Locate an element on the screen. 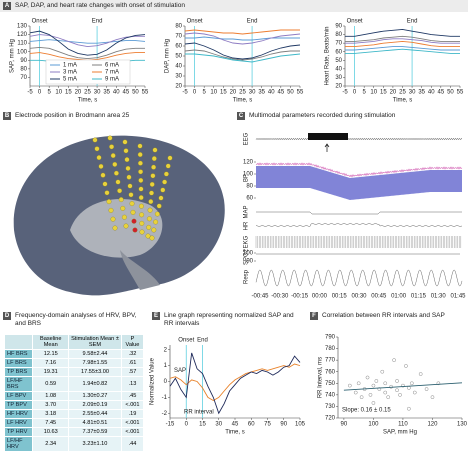  x-tick-label: -5 is located at coordinates (30, 93).